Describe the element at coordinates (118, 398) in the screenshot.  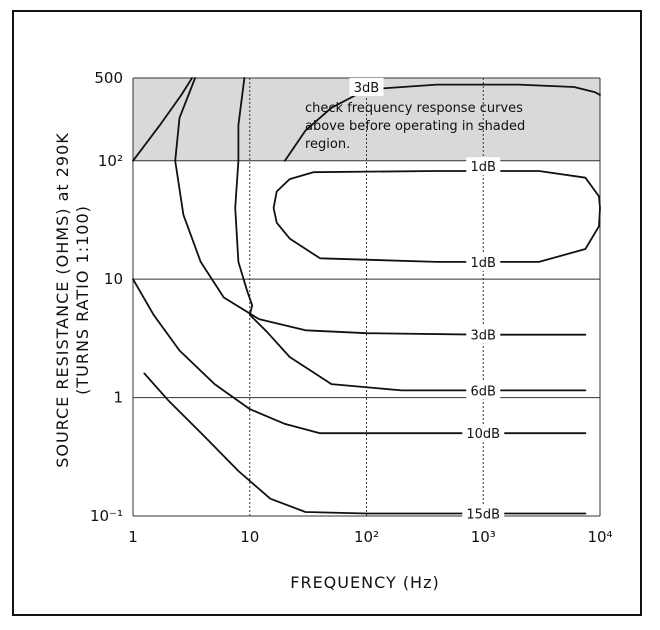
I see `y-tick-label: 1` at that location.